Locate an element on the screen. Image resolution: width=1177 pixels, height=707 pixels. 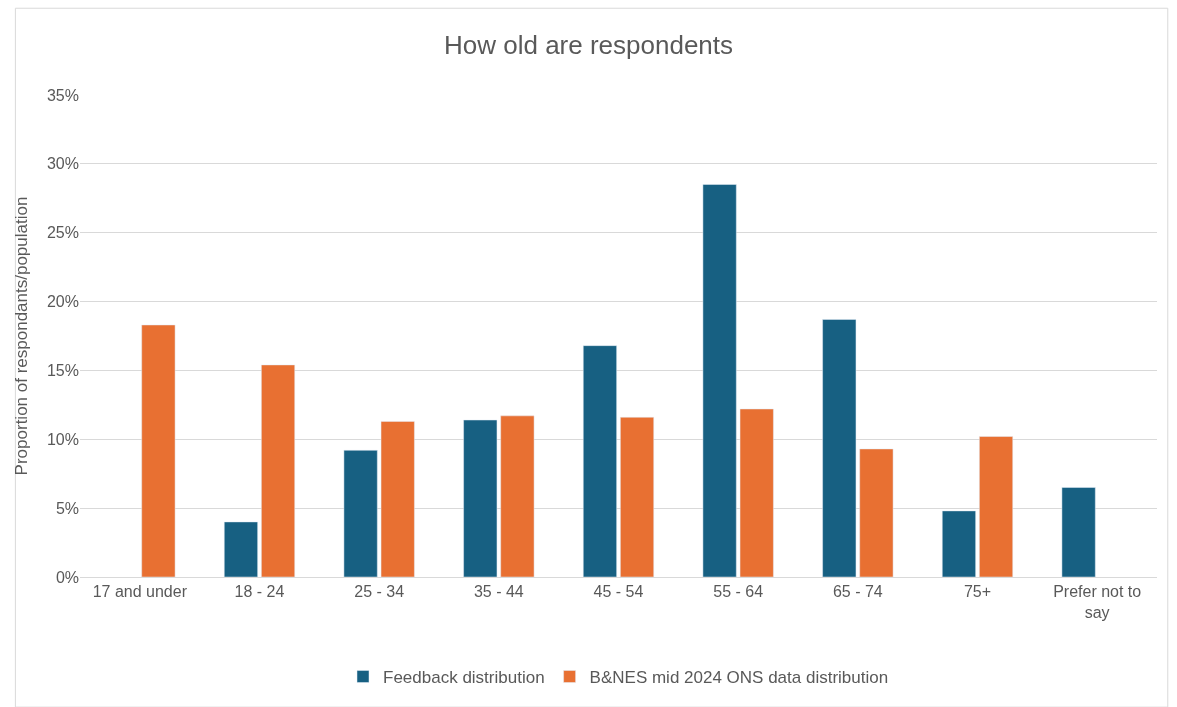
x-tick-label: 35 - 44 is located at coordinates (498, 592).